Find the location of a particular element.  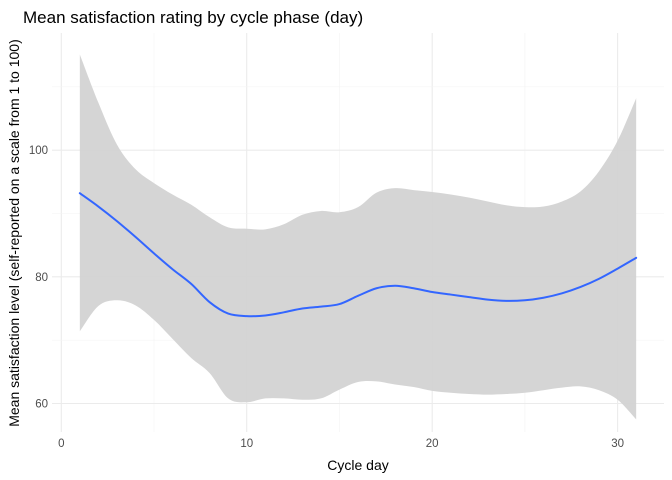

x-tick-label: 0 is located at coordinates (61, 444).